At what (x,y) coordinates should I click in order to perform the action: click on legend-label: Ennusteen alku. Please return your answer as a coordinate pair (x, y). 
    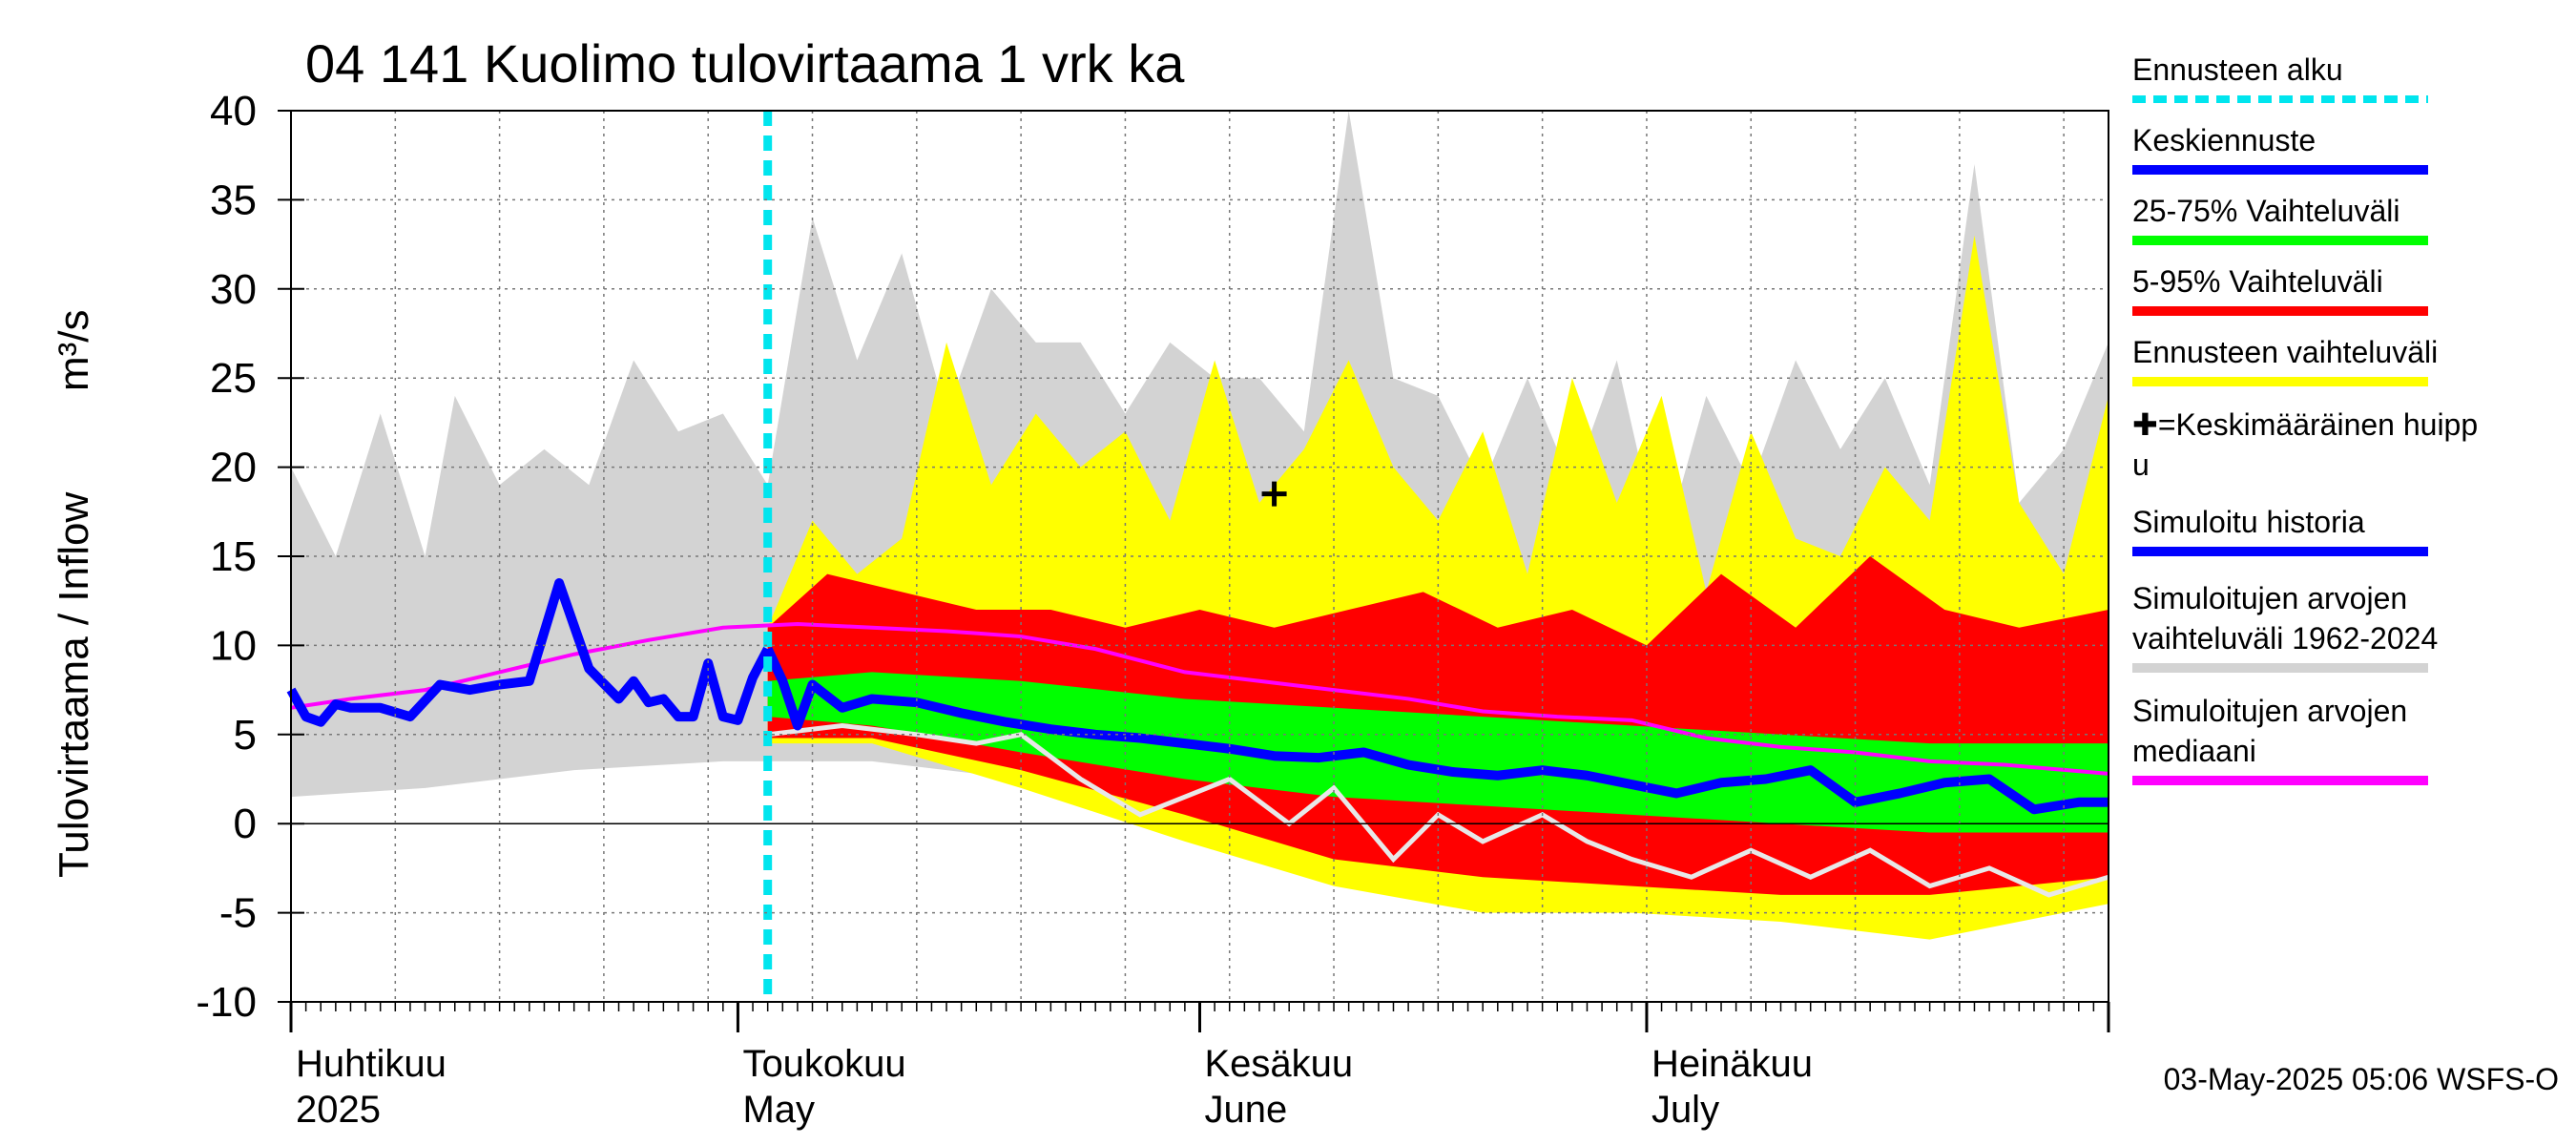
    Looking at the image, I should click on (2237, 69).